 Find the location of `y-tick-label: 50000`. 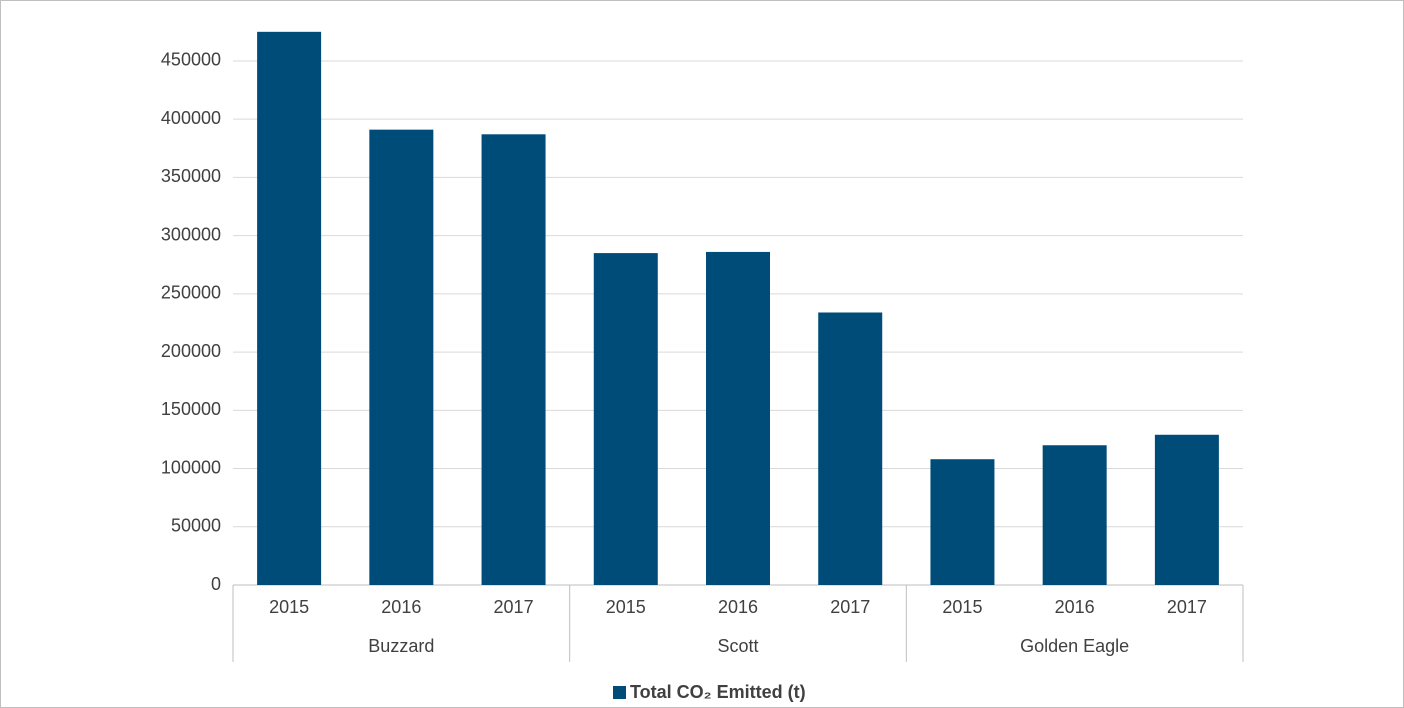

y-tick-label: 50000 is located at coordinates (196, 526).